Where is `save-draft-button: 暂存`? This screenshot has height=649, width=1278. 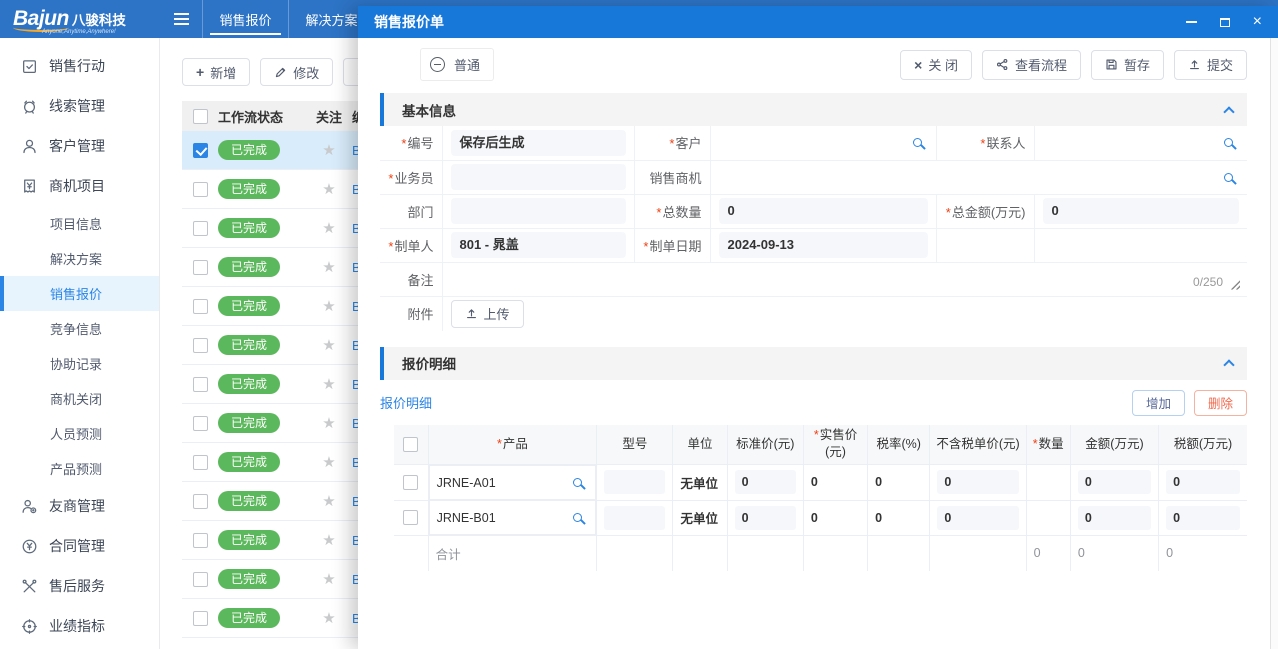
save-draft-button: 暂存 is located at coordinates (1127, 64).